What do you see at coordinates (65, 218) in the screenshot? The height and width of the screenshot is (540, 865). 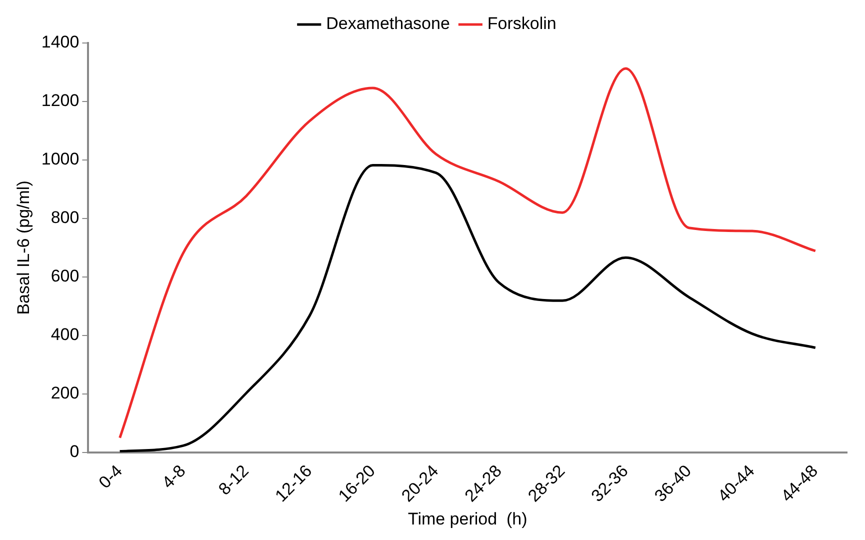 I see `y-tick-label: 800` at bounding box center [65, 218].